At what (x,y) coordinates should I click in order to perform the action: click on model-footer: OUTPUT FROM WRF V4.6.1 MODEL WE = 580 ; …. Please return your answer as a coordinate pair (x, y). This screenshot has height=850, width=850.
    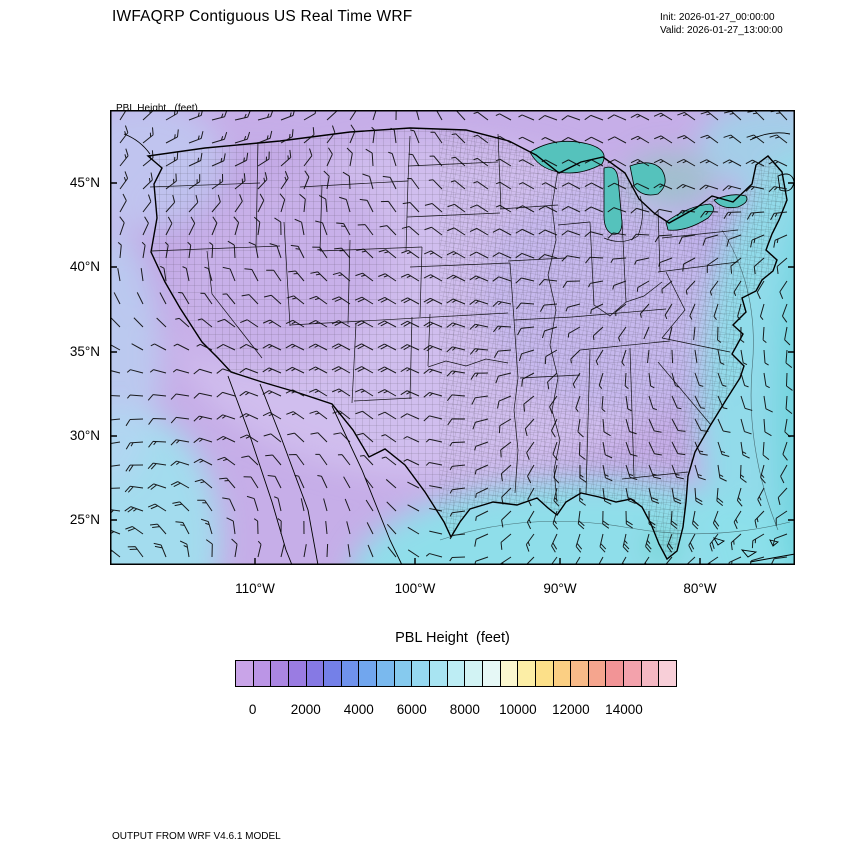
    Looking at the image, I should click on (308, 827).